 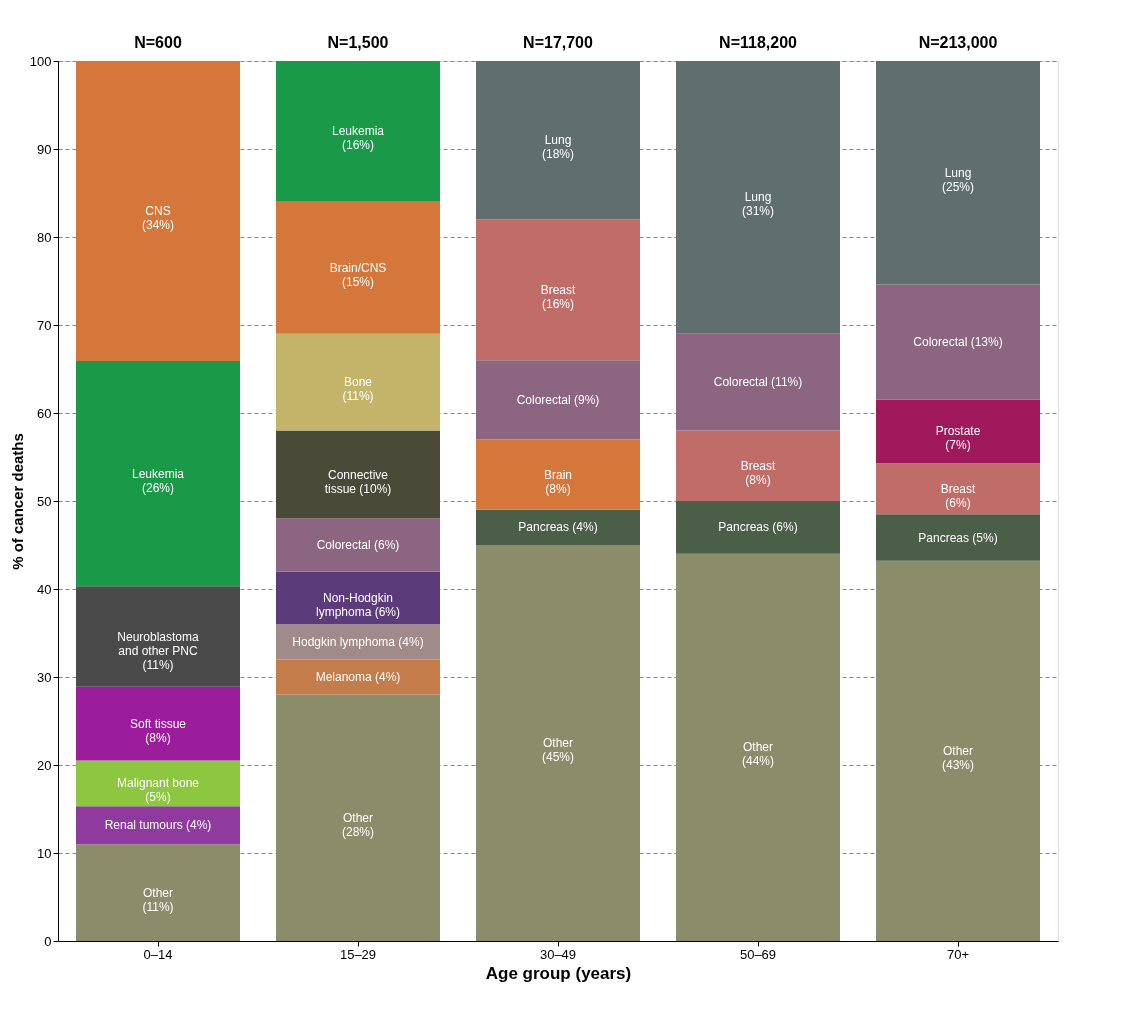 I want to click on data-label: Melanoma (4%), so click(x=358, y=677).